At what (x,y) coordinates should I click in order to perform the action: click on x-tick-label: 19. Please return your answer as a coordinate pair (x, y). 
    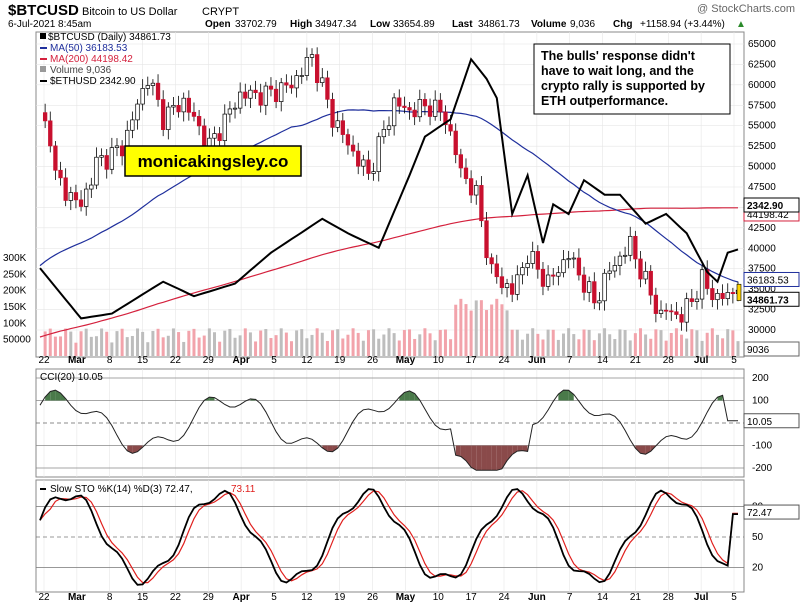
    Looking at the image, I should click on (340, 597).